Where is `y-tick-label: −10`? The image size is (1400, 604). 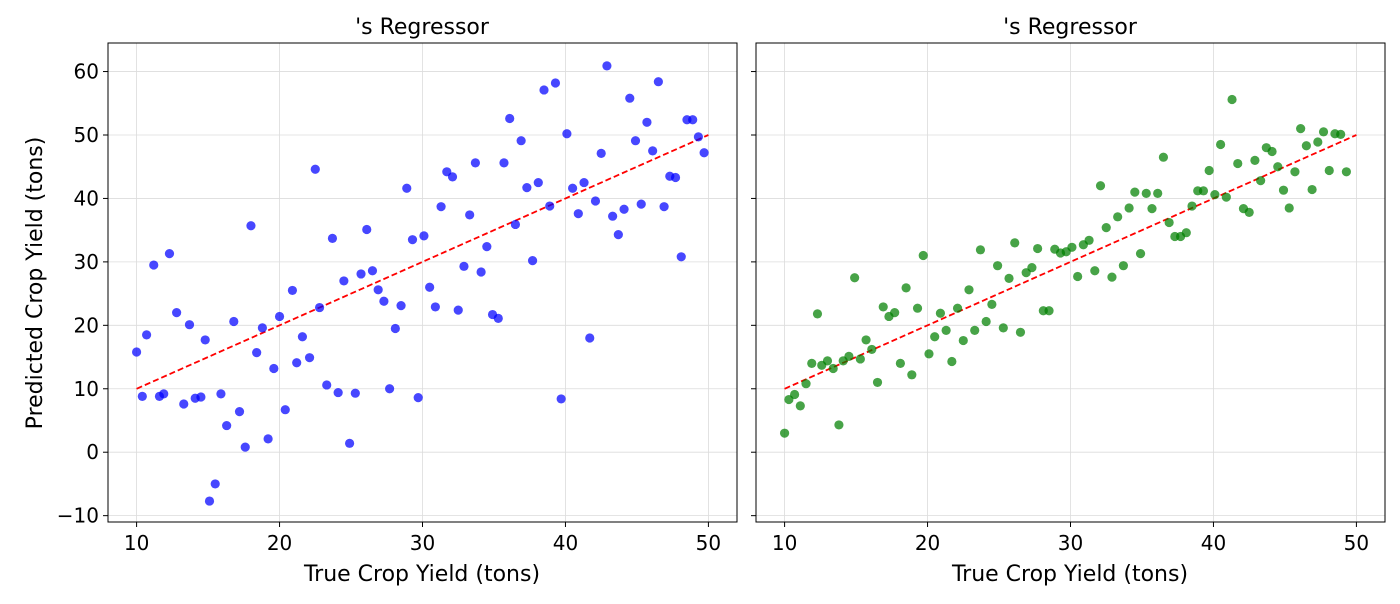
y-tick-label: −10 is located at coordinates (78, 516).